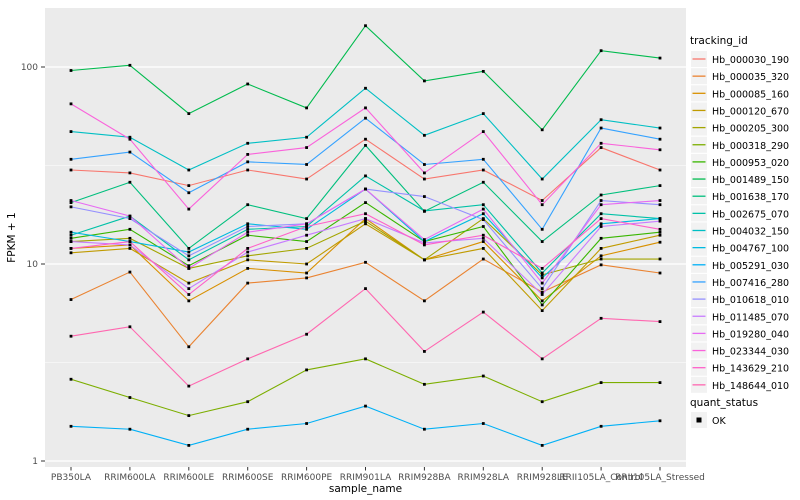 Image resolution: width=800 pixels, height=500 pixels. I want to click on x-tick-label-RRII105LA_Control: RRII105LA_Control, so click(600, 478).